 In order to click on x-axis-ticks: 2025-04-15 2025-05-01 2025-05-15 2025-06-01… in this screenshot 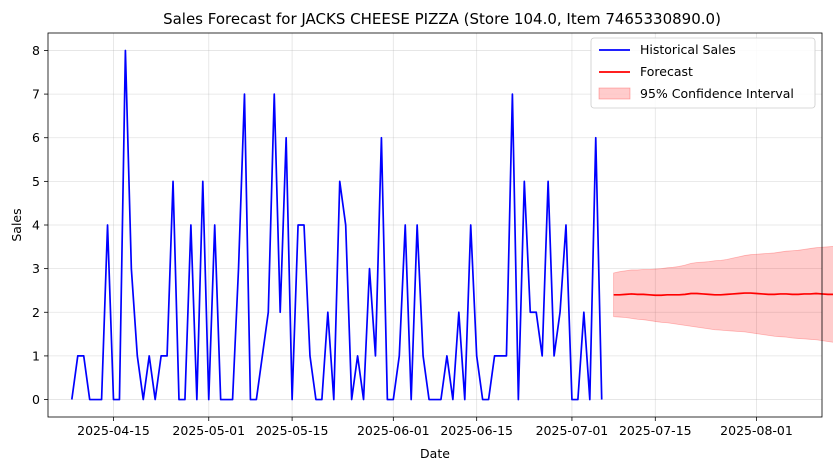, I will do `click(435, 427)`.